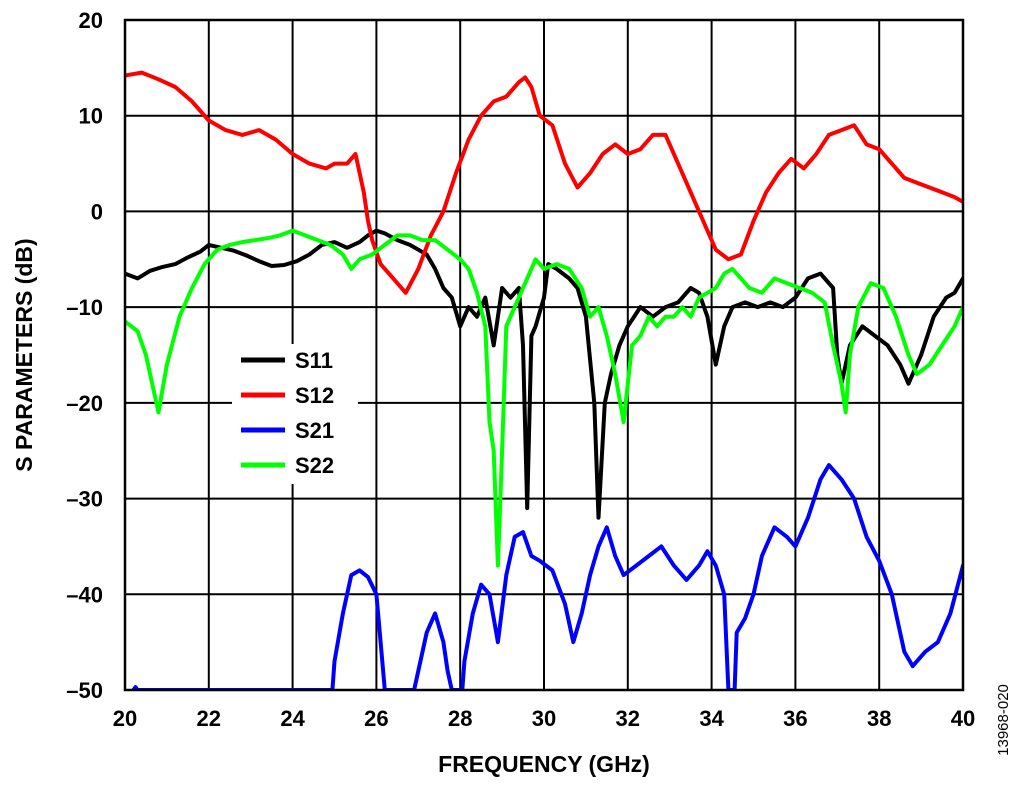  I want to click on legend-label-s12: S12, so click(314, 395).